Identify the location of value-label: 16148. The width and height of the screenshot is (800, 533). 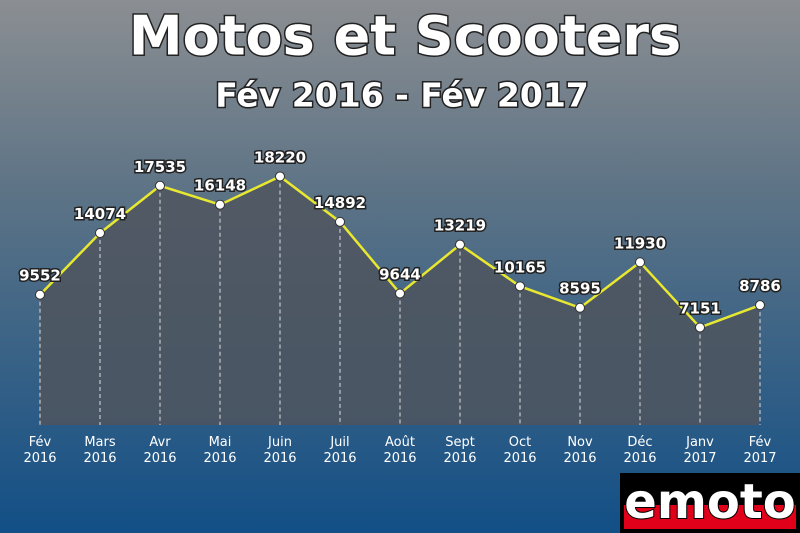
(220, 186).